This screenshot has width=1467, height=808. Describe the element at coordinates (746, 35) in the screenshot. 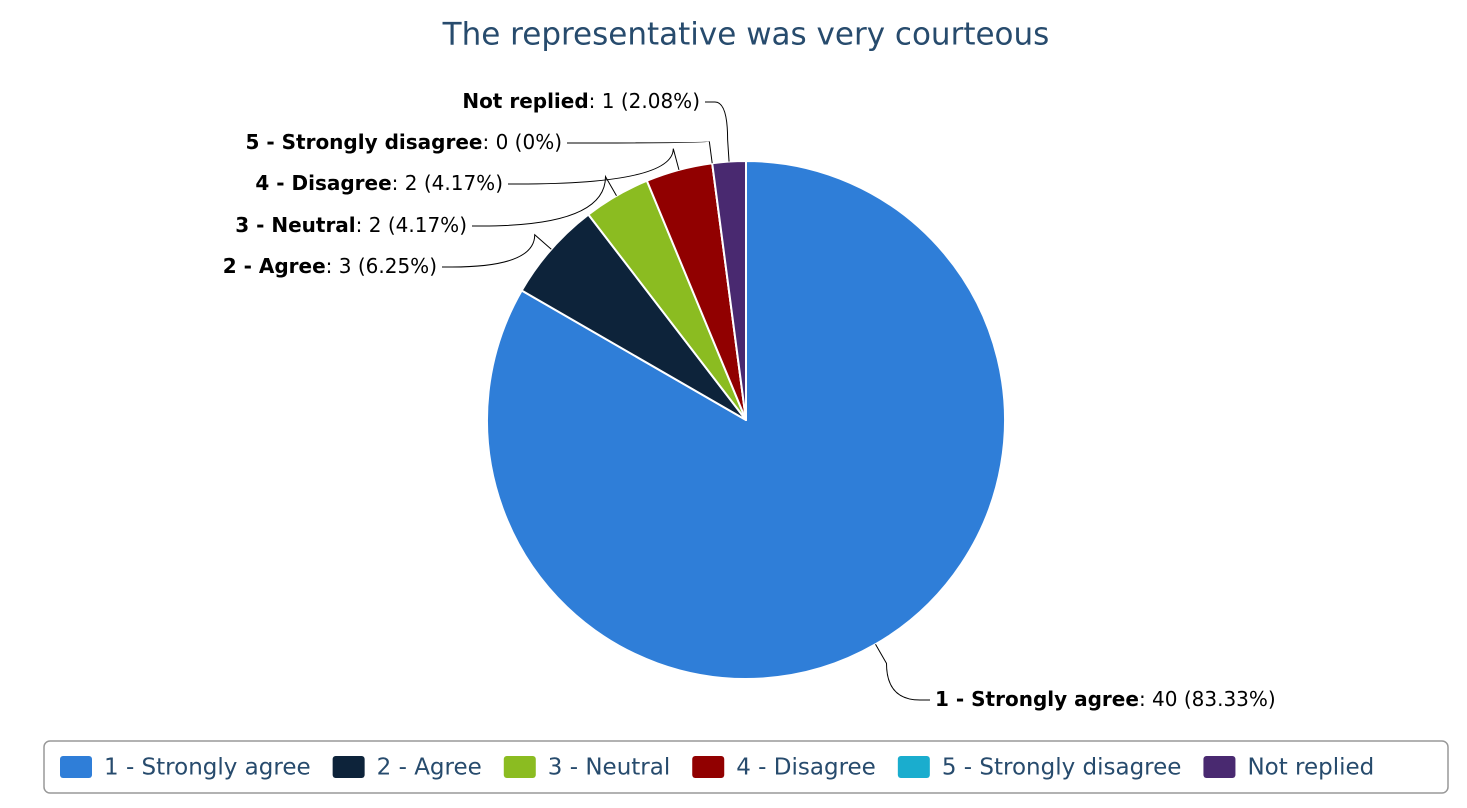

I see `chart-title: The representative was very courteous` at that location.